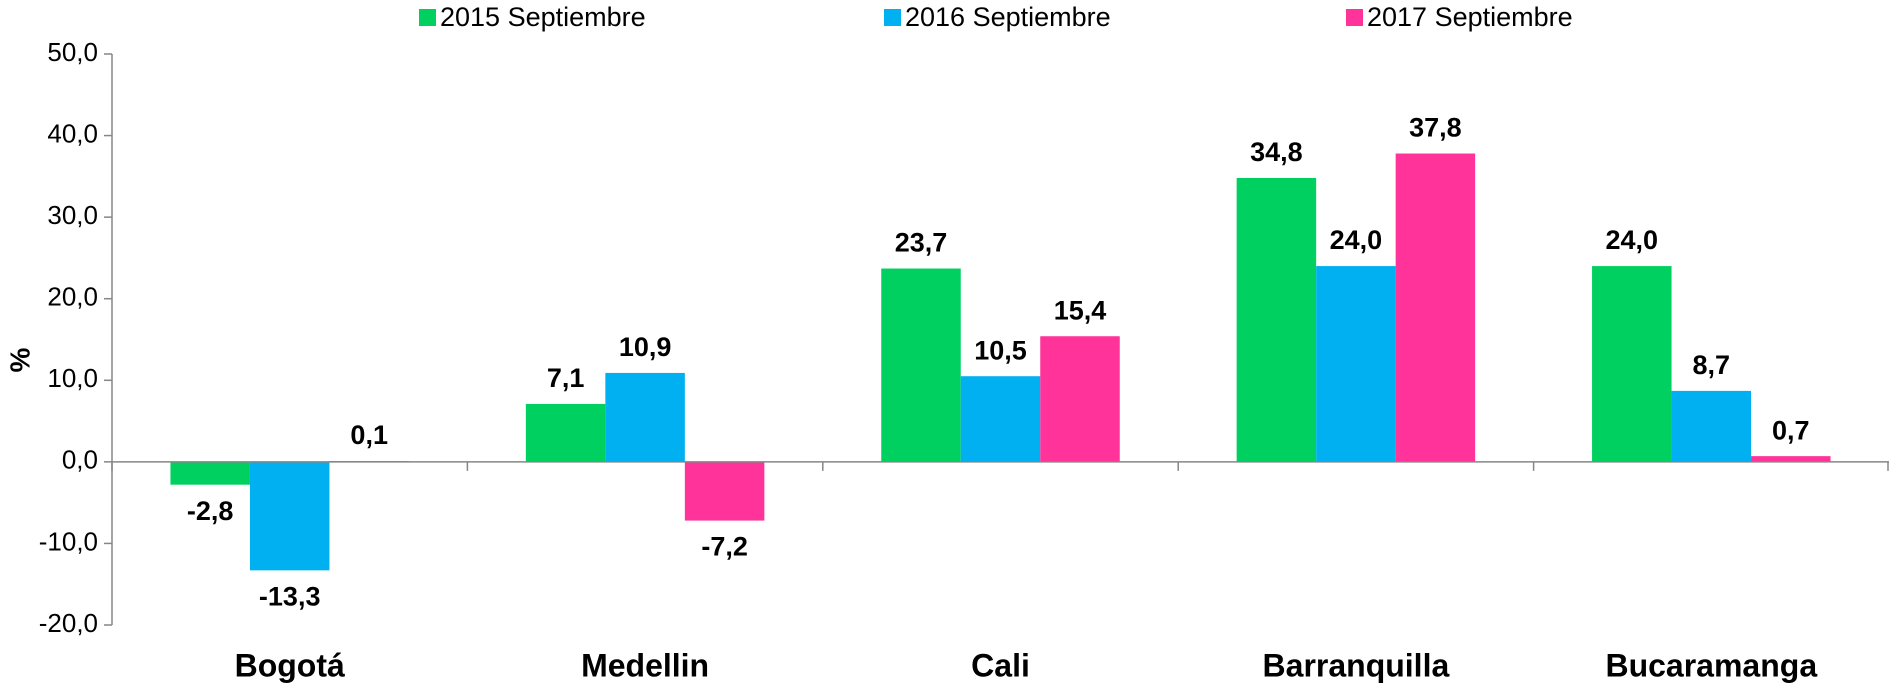  Describe the element at coordinates (72, 297) in the screenshot. I see `y-tick-label: 20,0` at that location.